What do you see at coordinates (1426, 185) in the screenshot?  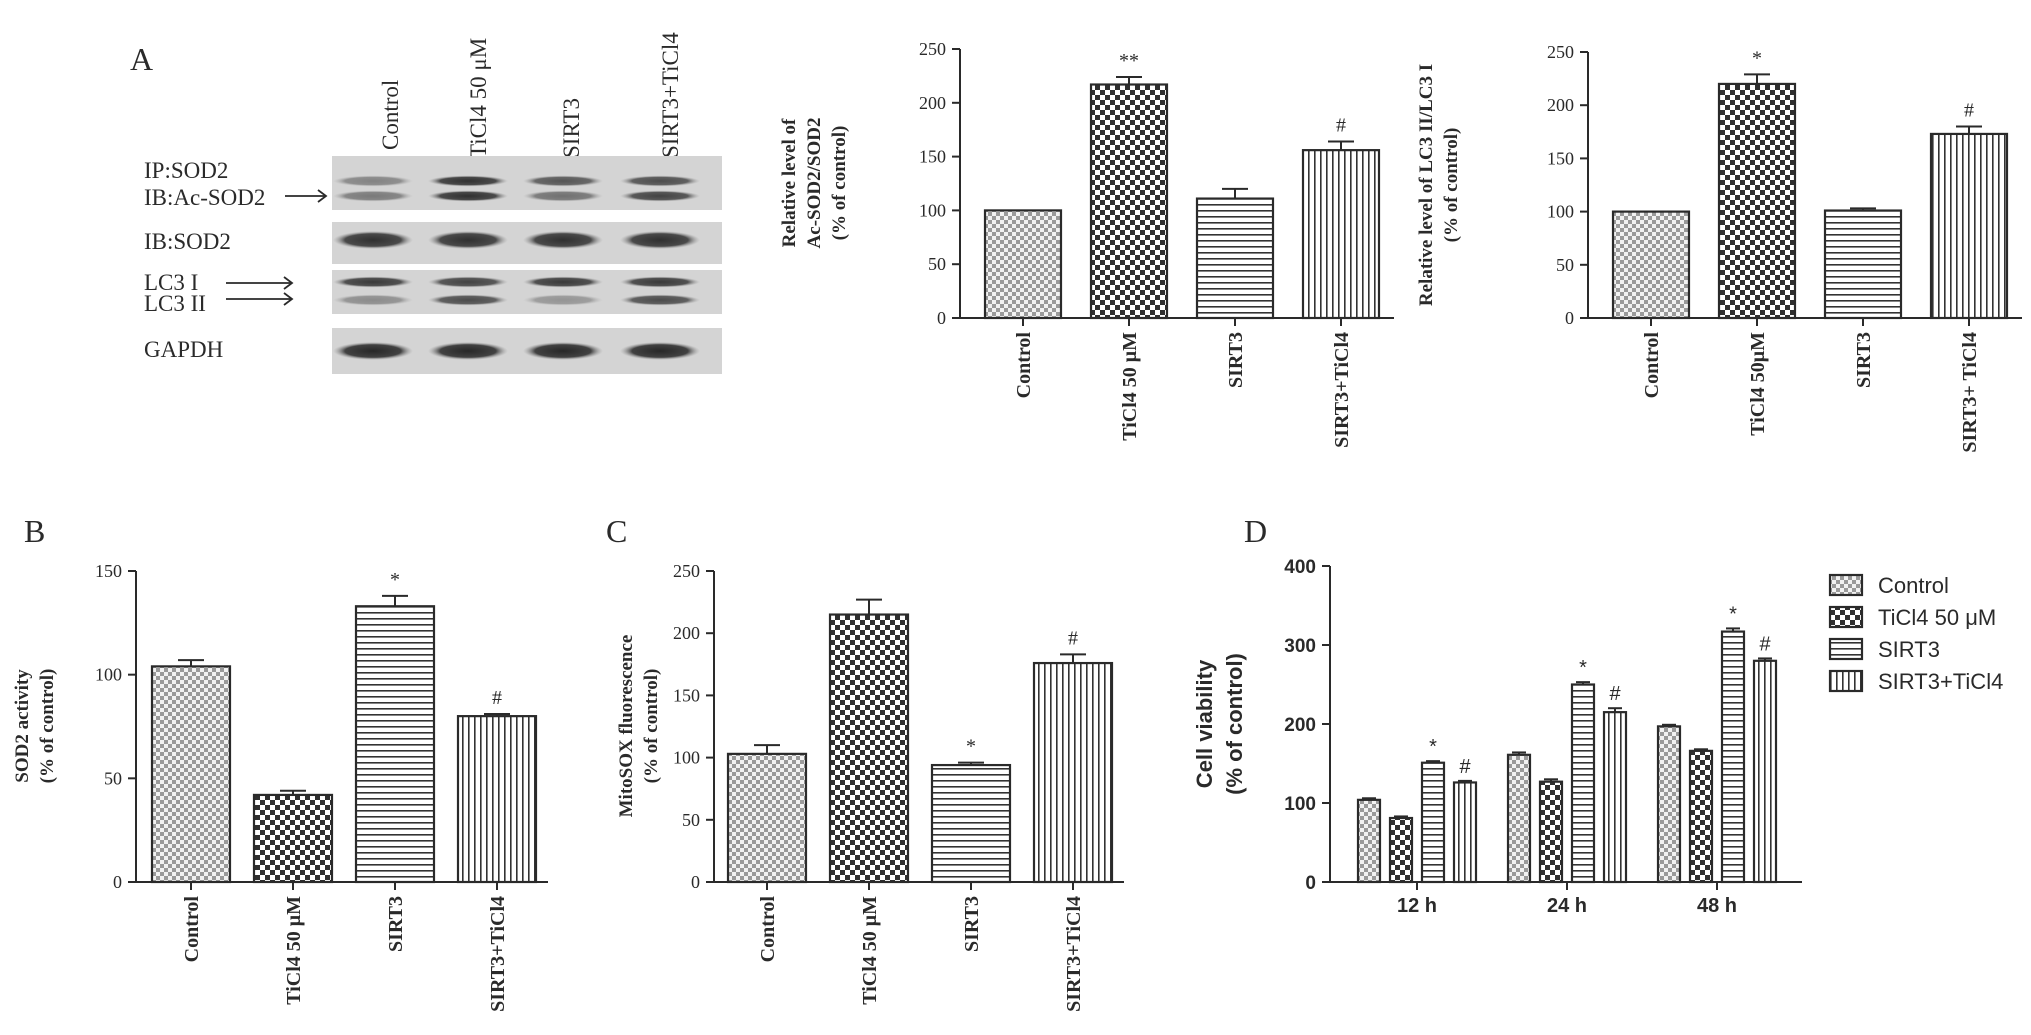 I see `y-axis-label: Relative level of LC3 II/LC3 I` at bounding box center [1426, 185].